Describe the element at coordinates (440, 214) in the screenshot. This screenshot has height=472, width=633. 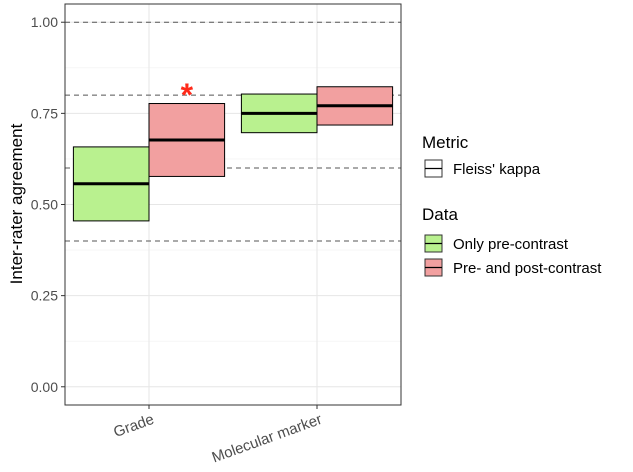
I see `legend-data-title: Data` at that location.